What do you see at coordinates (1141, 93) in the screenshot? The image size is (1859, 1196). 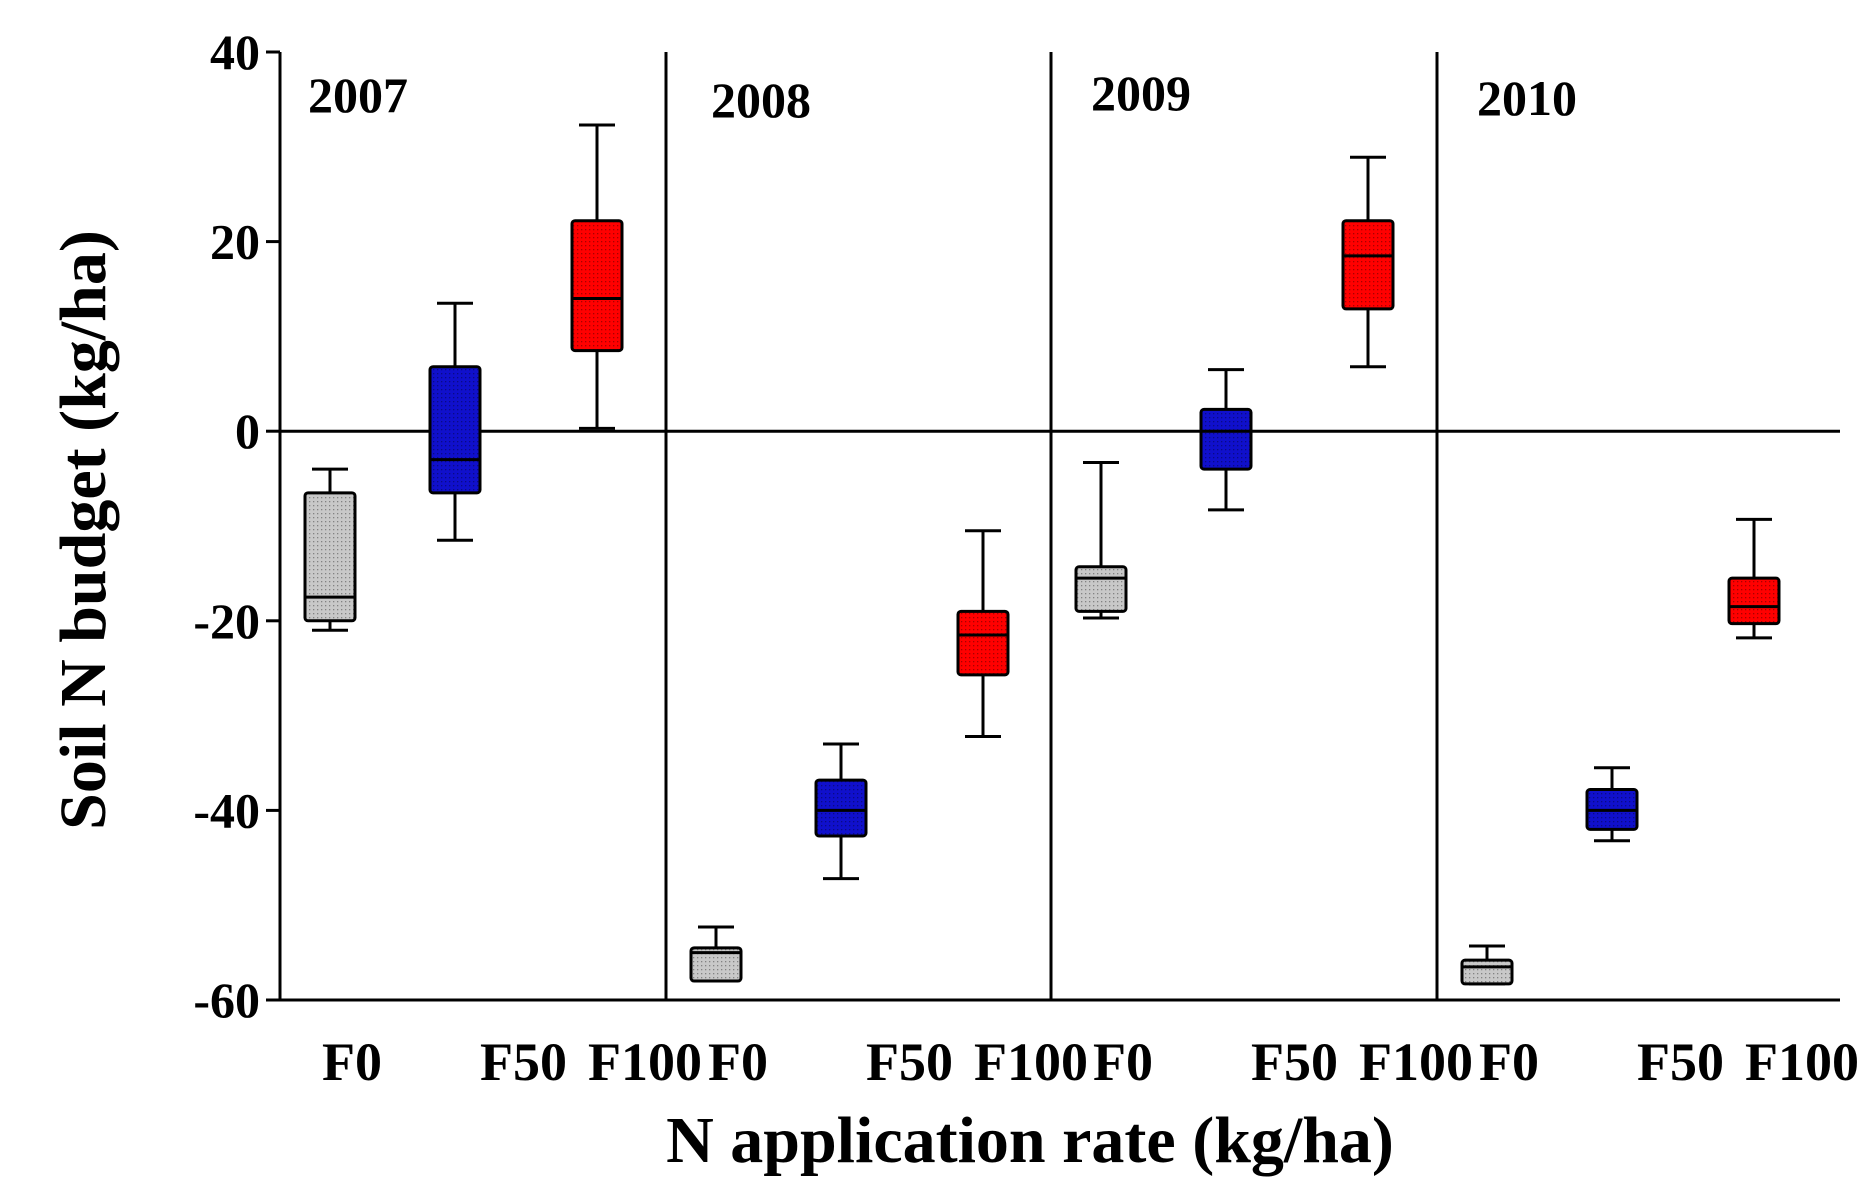 I see `year-label-2009: 2009` at bounding box center [1141, 93].